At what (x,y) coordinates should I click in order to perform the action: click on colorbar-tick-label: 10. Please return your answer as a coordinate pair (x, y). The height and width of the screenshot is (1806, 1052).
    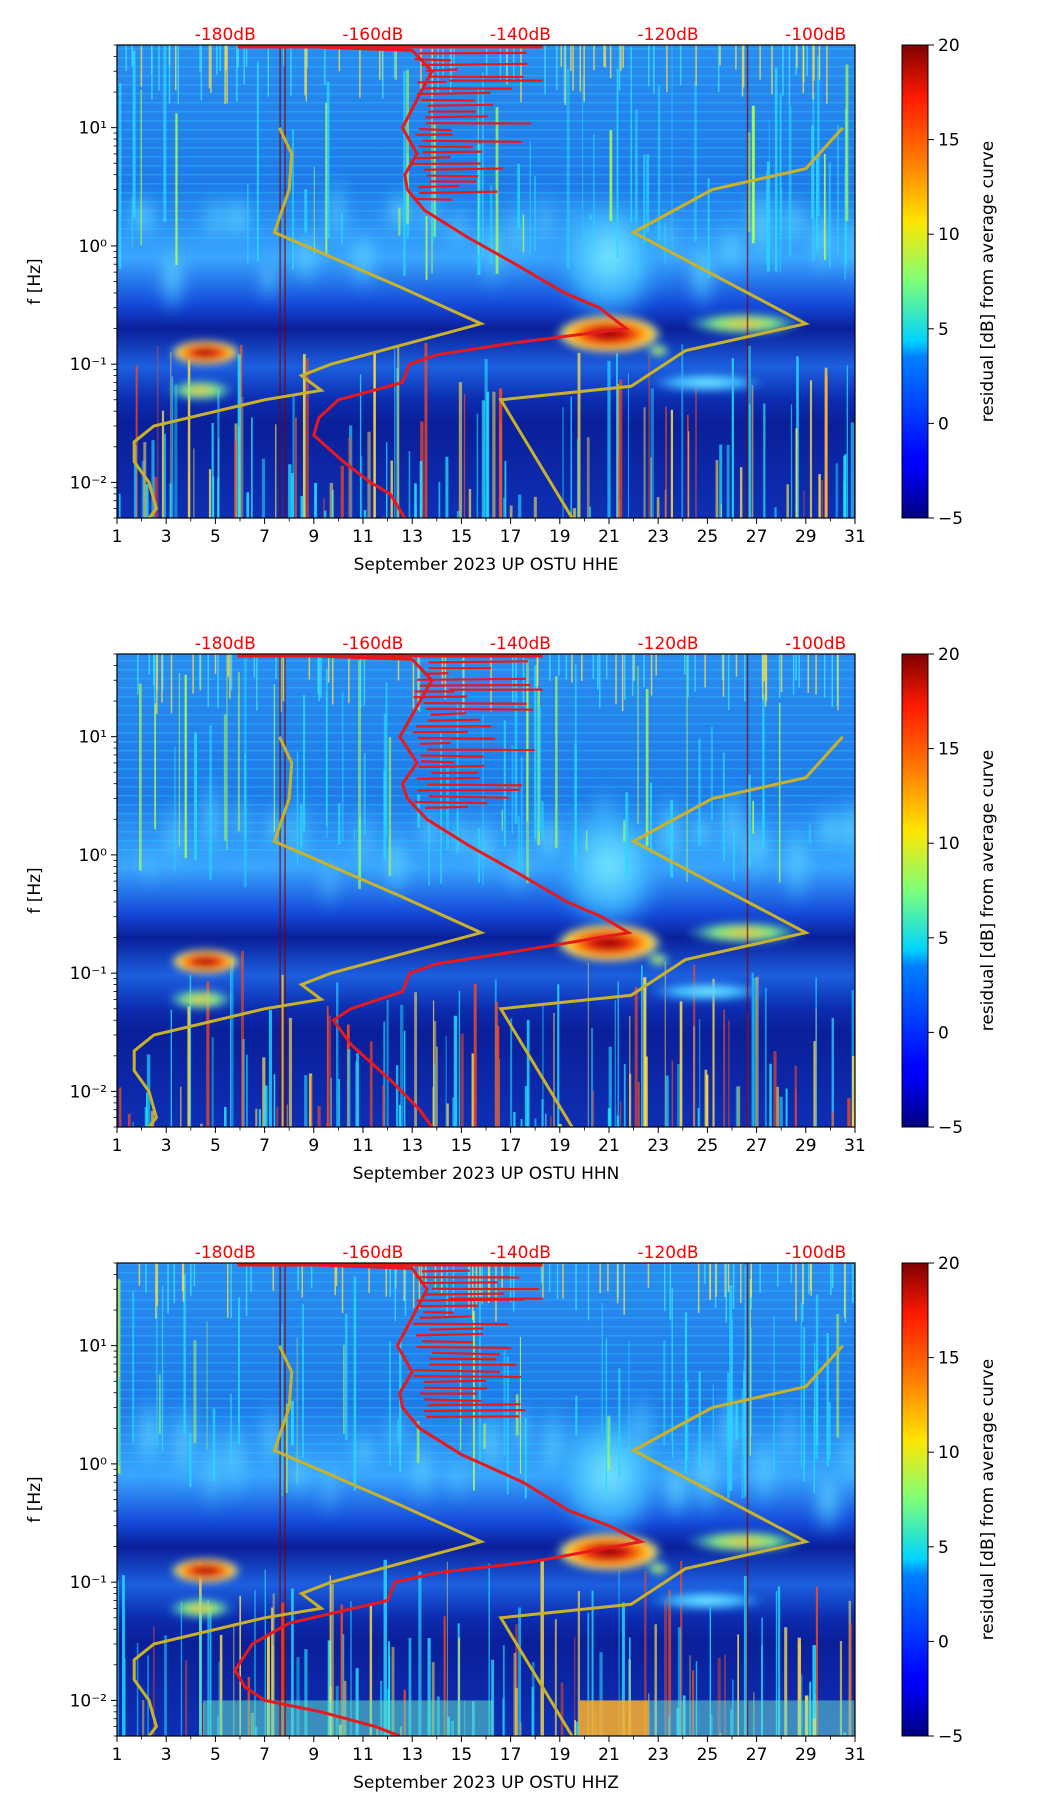
    Looking at the image, I should click on (949, 844).